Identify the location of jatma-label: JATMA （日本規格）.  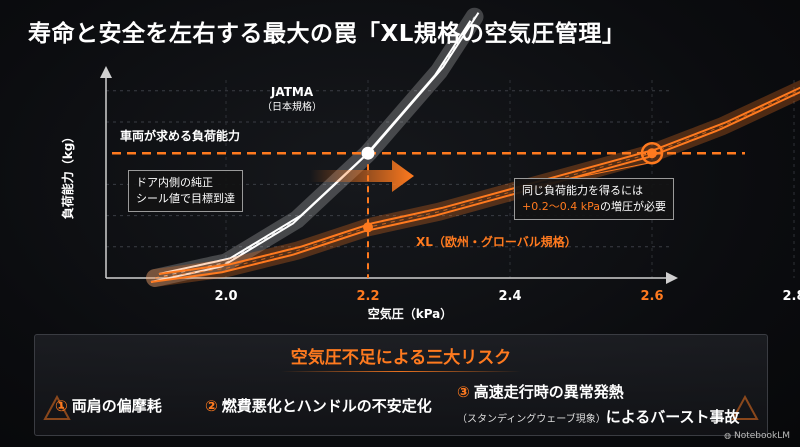
(292, 100).